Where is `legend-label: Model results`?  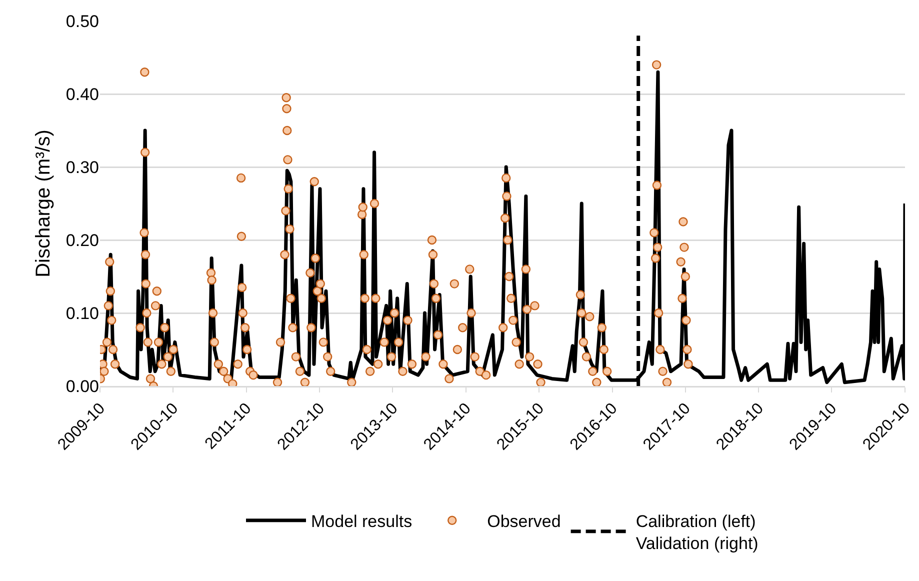 legend-label: Model results is located at coordinates (361, 521).